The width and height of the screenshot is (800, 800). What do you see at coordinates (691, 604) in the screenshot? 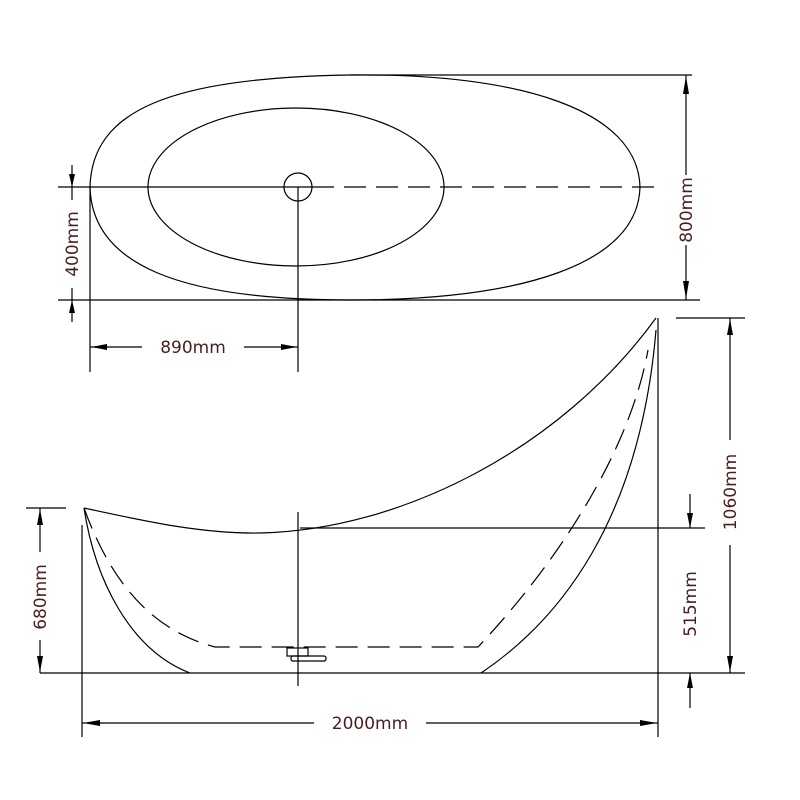
I see `dim-text-515mm: 515mm` at bounding box center [691, 604].